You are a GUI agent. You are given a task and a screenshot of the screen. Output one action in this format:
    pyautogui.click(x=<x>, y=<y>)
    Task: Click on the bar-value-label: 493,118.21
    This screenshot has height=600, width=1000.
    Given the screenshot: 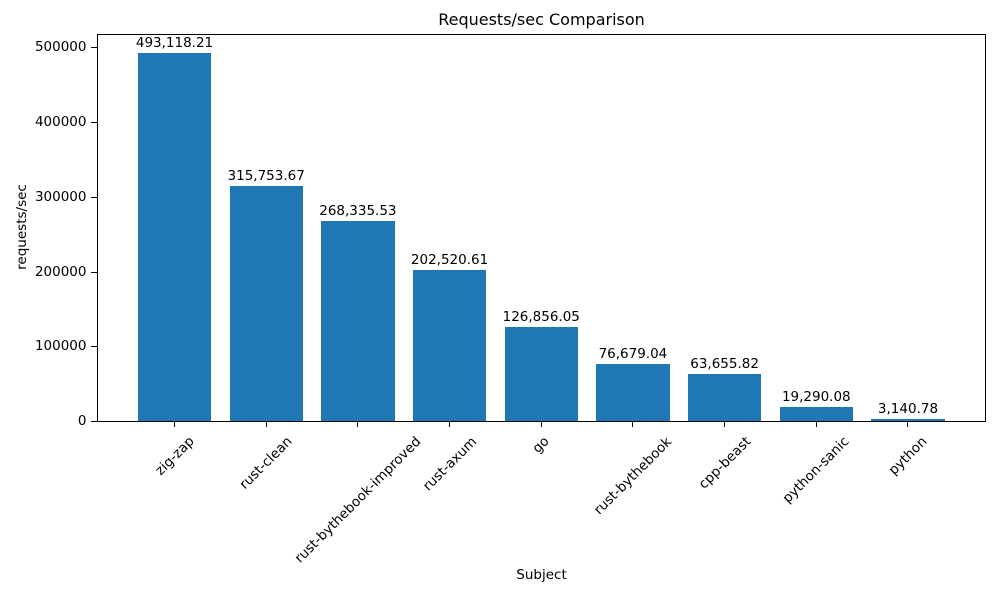 What is the action you would take?
    pyautogui.click(x=174, y=43)
    